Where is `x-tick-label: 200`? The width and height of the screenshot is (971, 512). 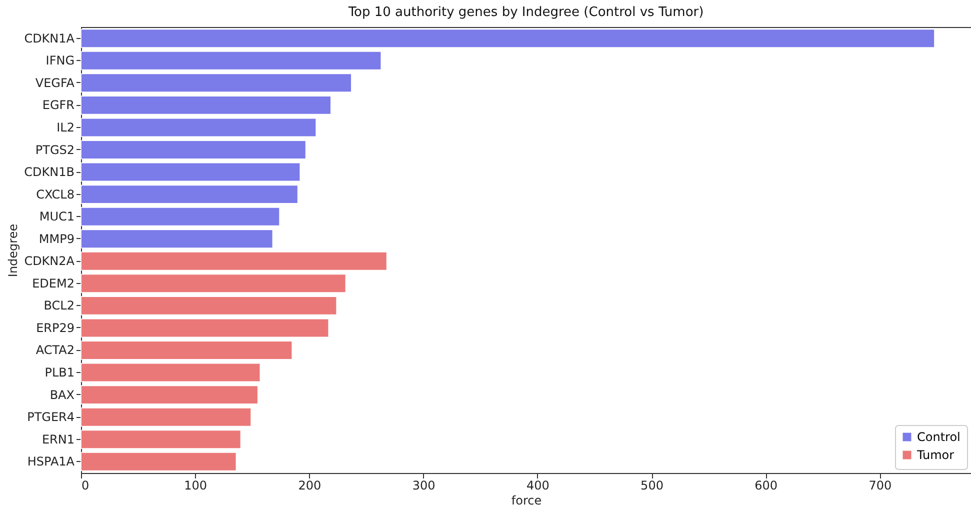 x-tick-label: 200 is located at coordinates (310, 485).